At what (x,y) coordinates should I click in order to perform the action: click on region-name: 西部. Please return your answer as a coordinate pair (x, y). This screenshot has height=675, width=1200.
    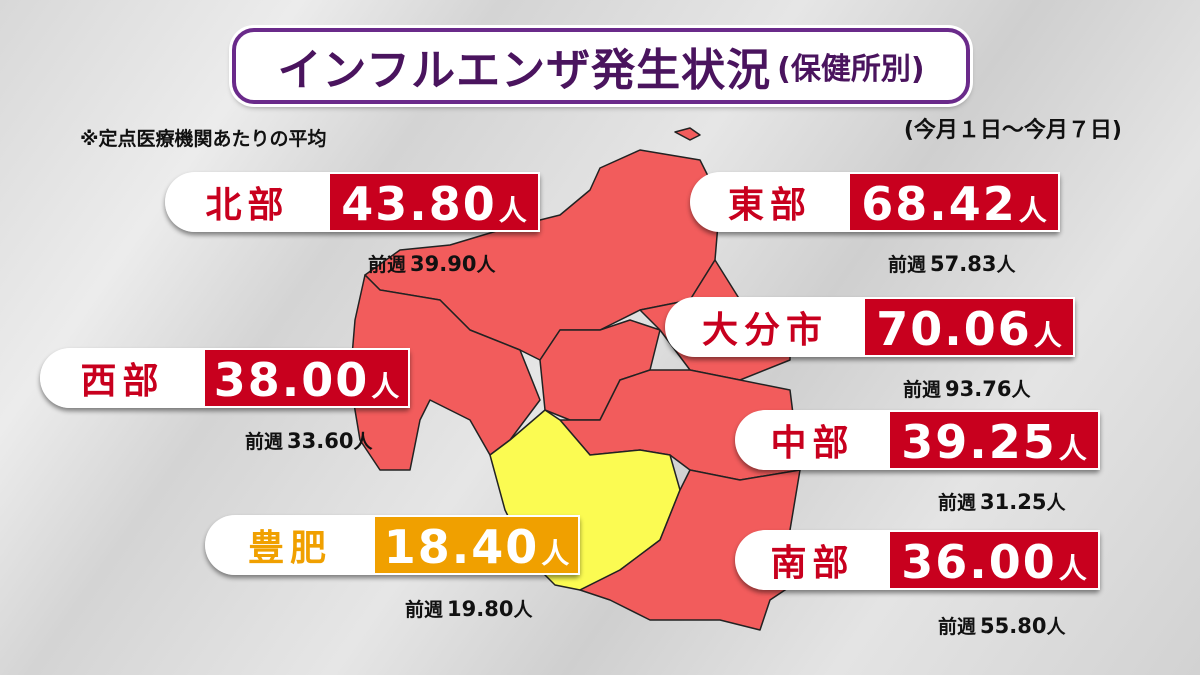
    Looking at the image, I should click on (122, 378).